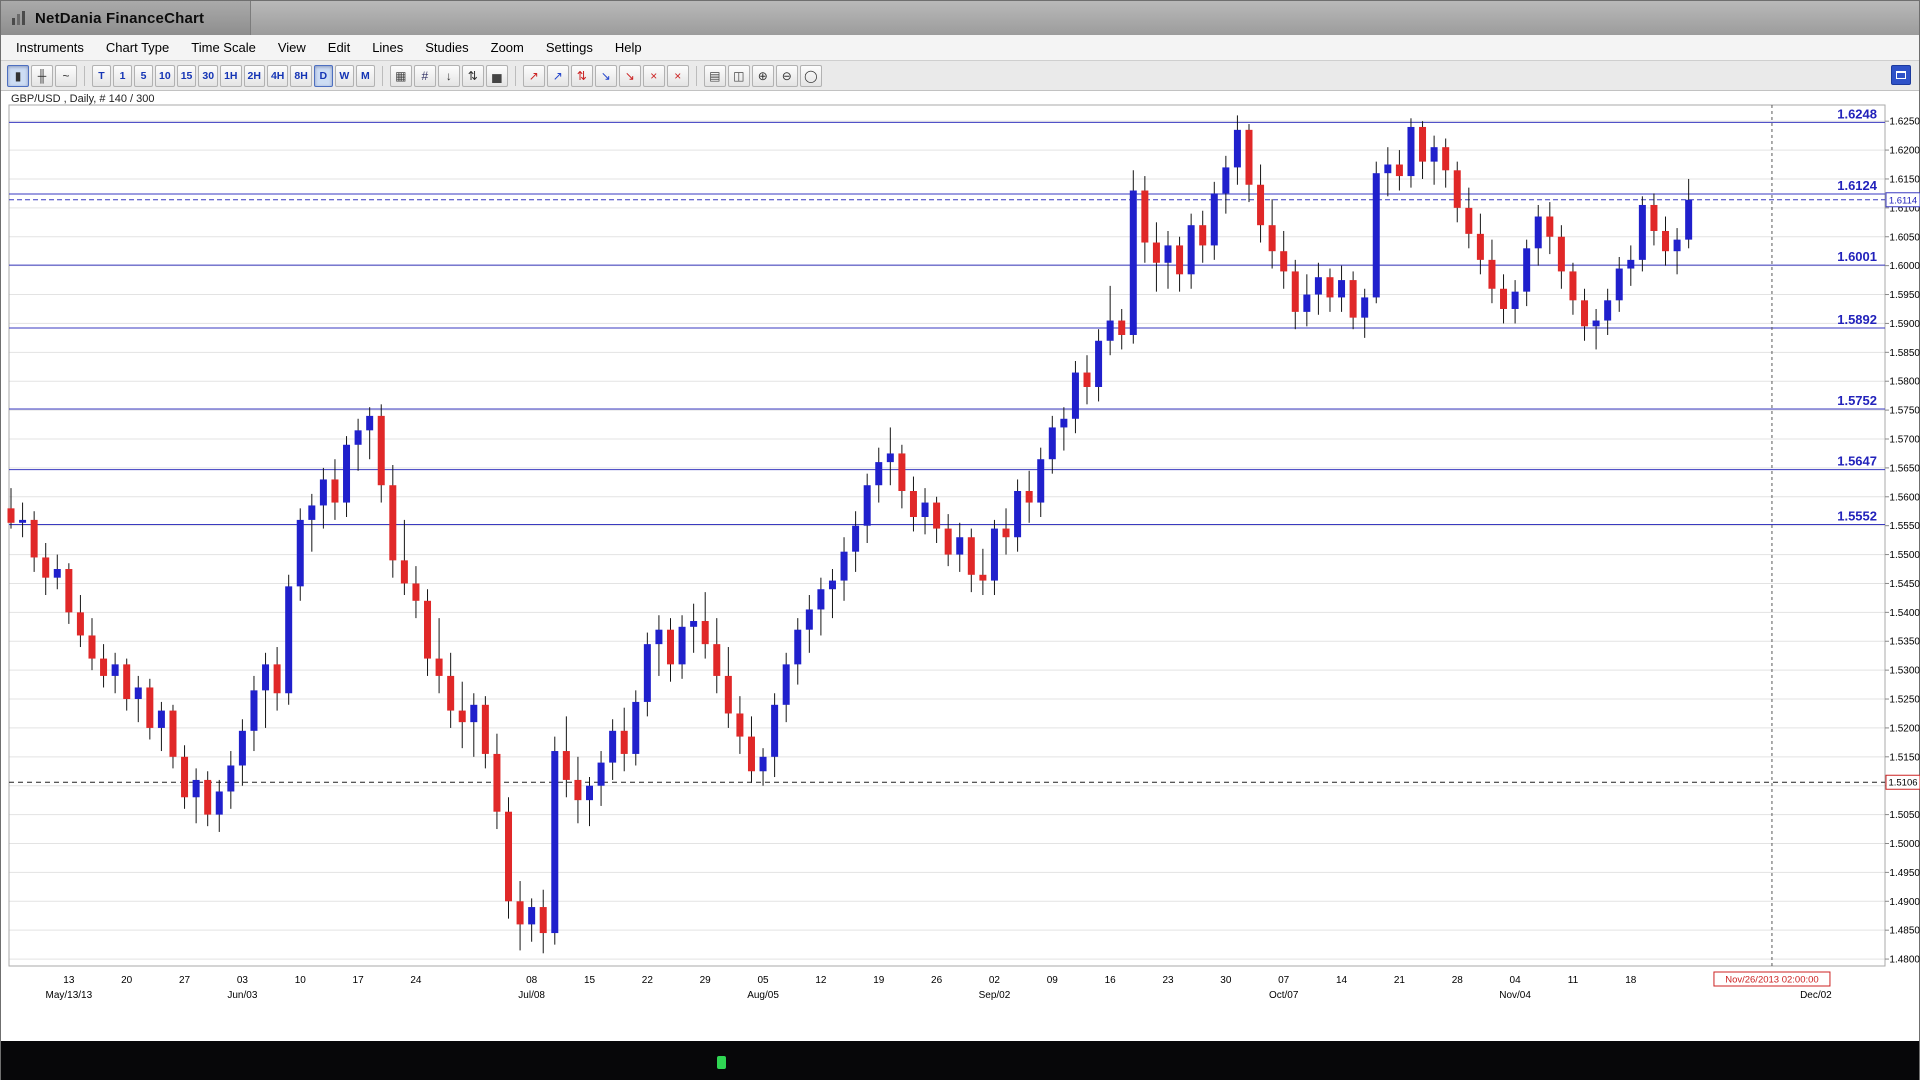 The height and width of the screenshot is (1080, 1920). I want to click on svg-text: 1.5950, so click(1904, 295).